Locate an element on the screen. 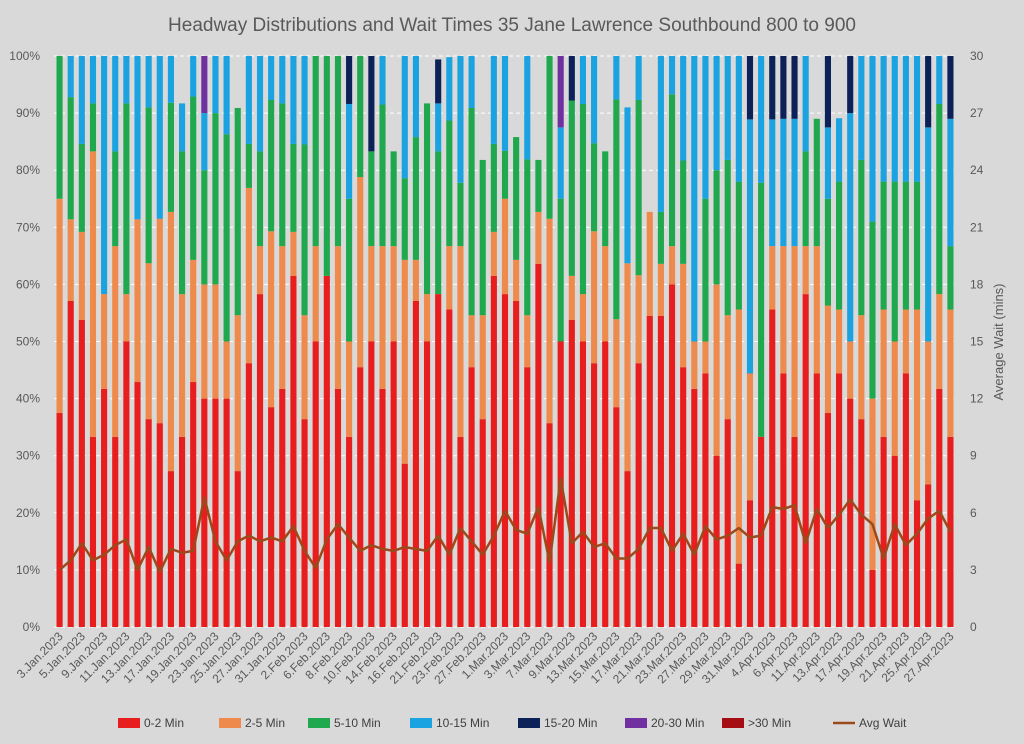  right-tick-label: 6 is located at coordinates (973, 513).